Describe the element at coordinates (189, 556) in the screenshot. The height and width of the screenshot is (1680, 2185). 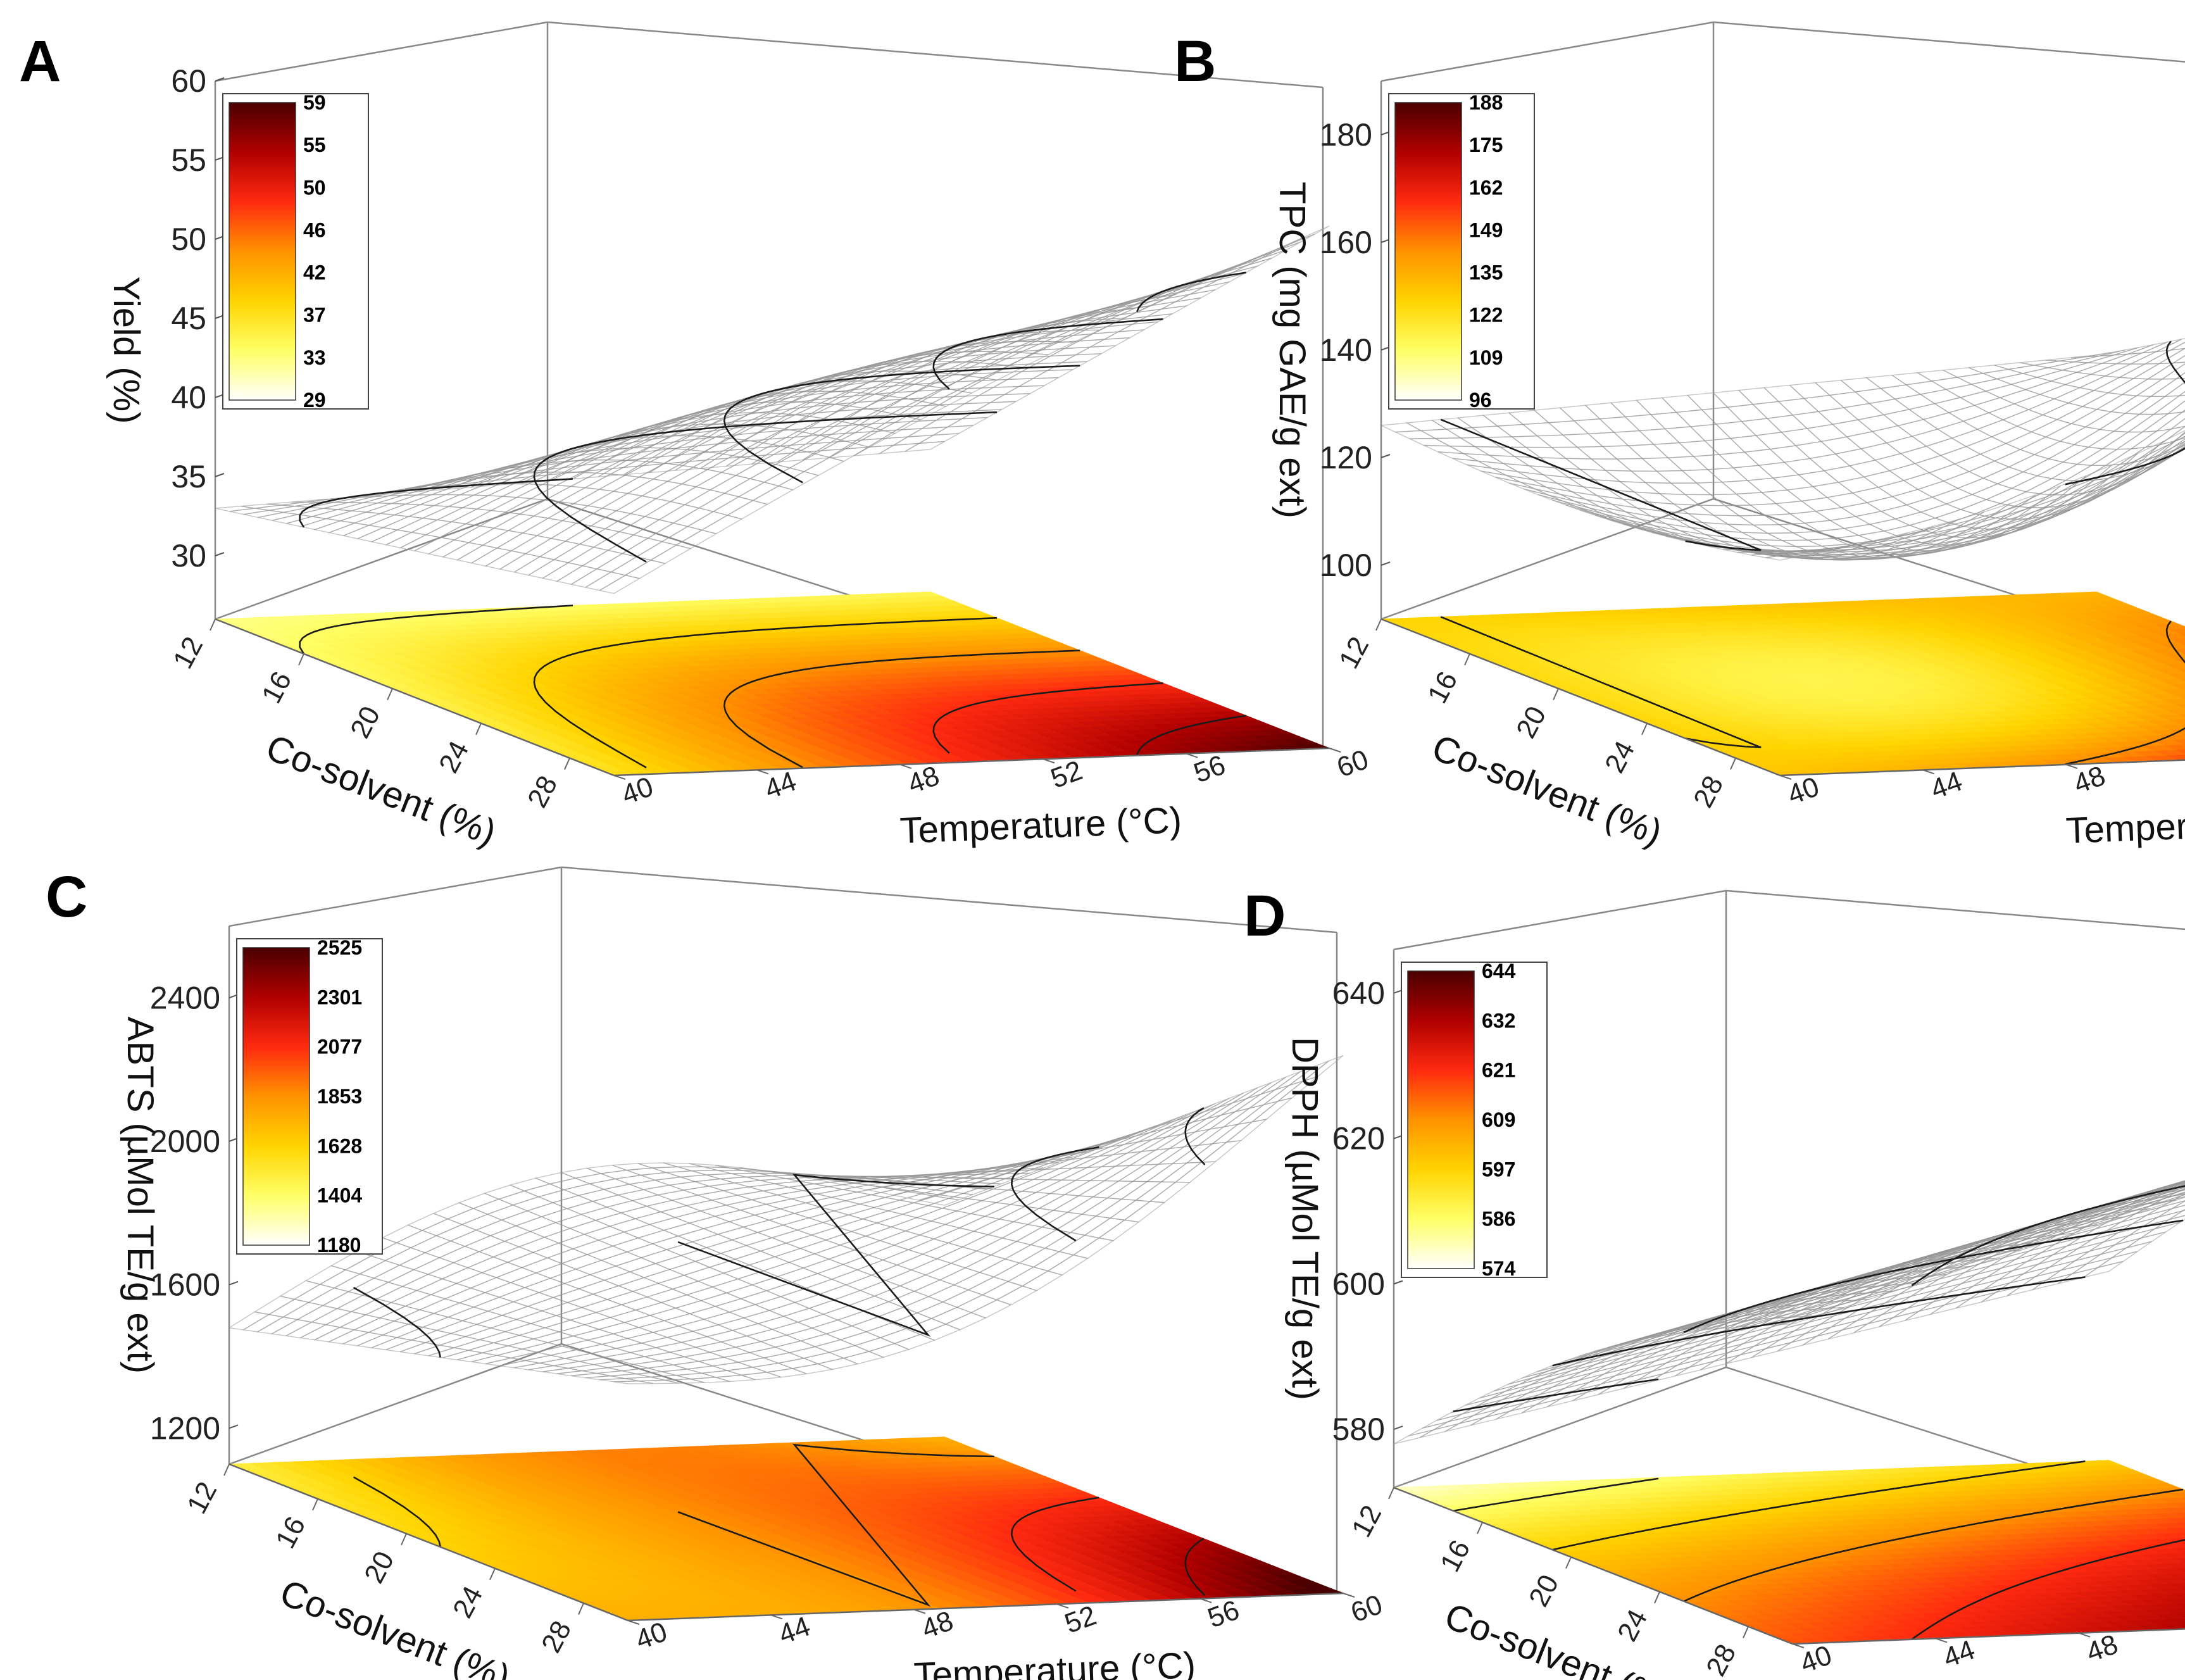
I see `z-tick-label: 30` at that location.